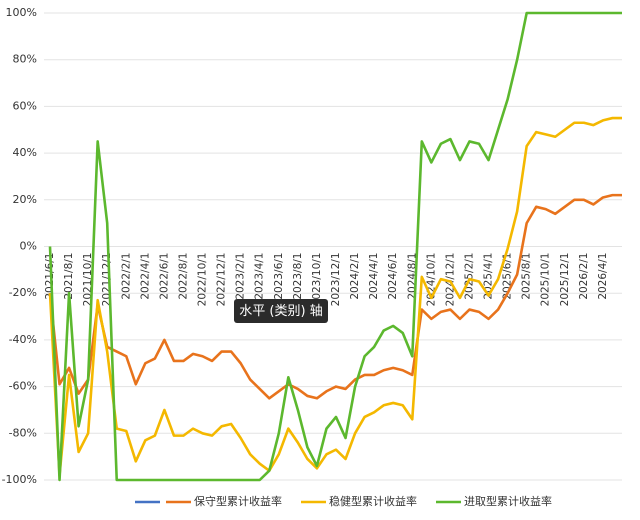  I want to click on x-tick-label: 2022/10/1, so click(203, 279).